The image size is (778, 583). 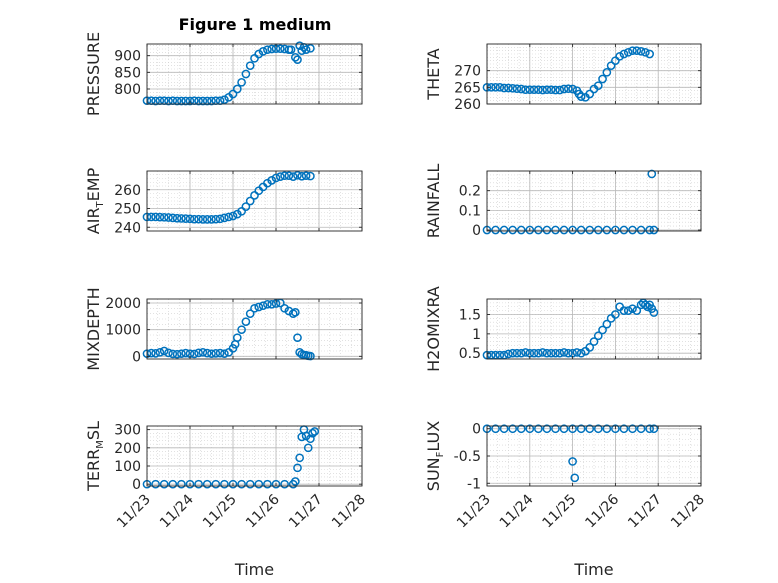 What do you see at coordinates (476, 430) in the screenshot?
I see `y-tick-label: 0` at bounding box center [476, 430].